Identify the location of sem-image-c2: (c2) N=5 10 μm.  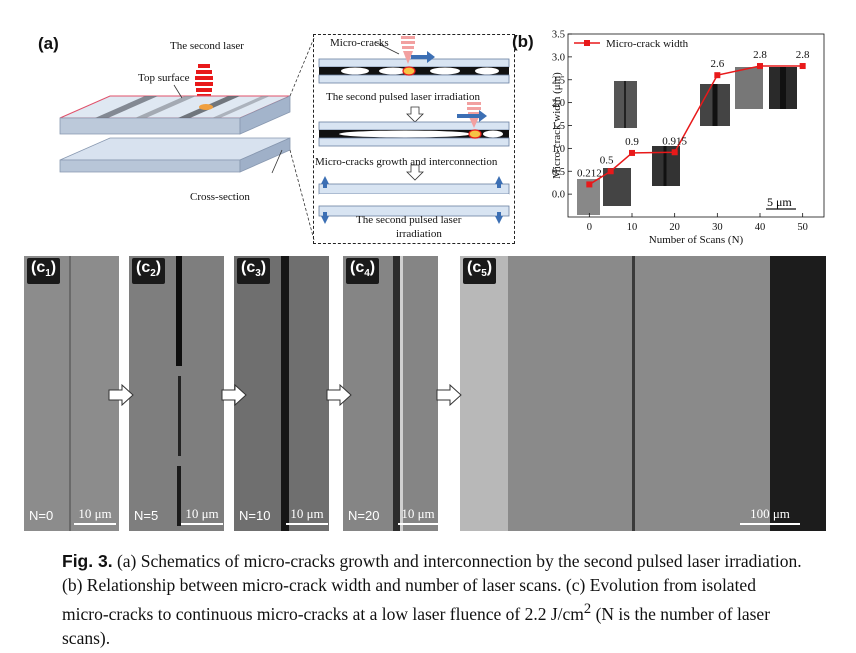
(176, 393).